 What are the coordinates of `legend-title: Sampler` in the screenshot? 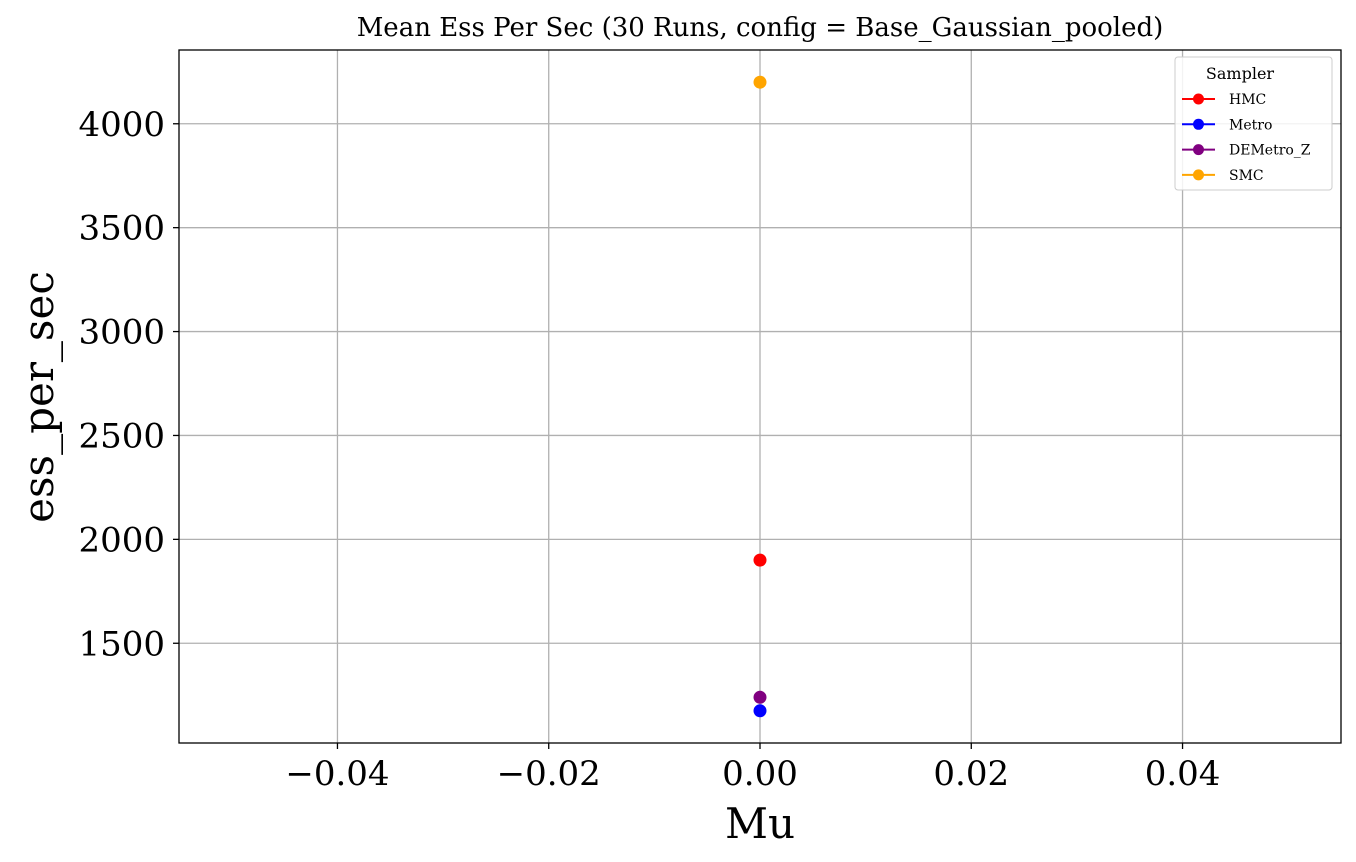 It's located at (1240, 73).